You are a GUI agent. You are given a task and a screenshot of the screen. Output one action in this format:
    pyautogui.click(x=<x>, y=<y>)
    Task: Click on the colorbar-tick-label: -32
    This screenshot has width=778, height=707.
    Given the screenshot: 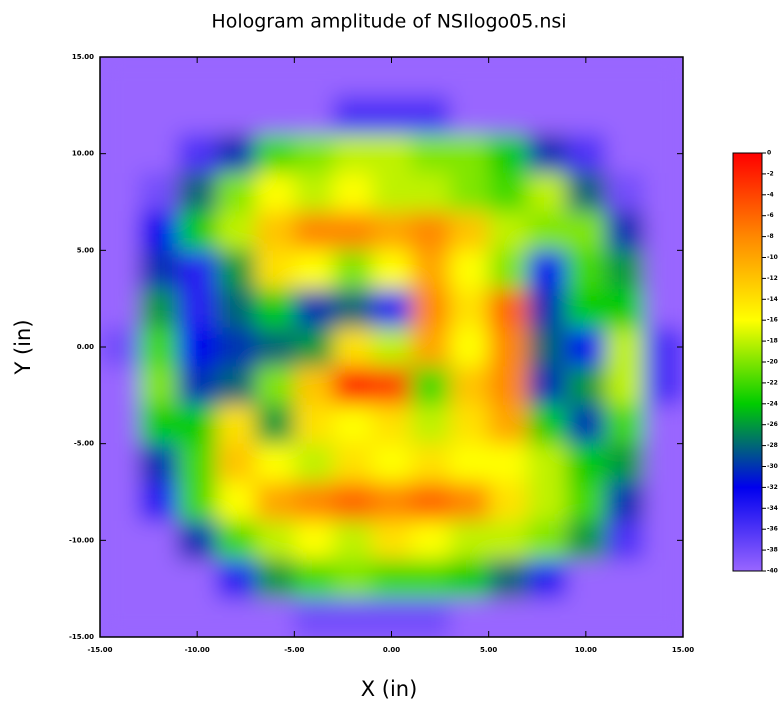 What is the action you would take?
    pyautogui.click(x=772, y=487)
    